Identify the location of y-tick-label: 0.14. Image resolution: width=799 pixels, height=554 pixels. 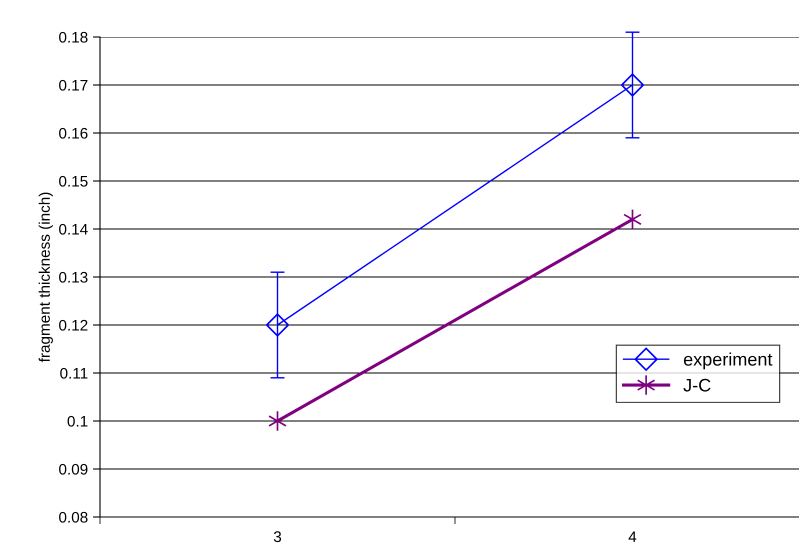
(73, 229).